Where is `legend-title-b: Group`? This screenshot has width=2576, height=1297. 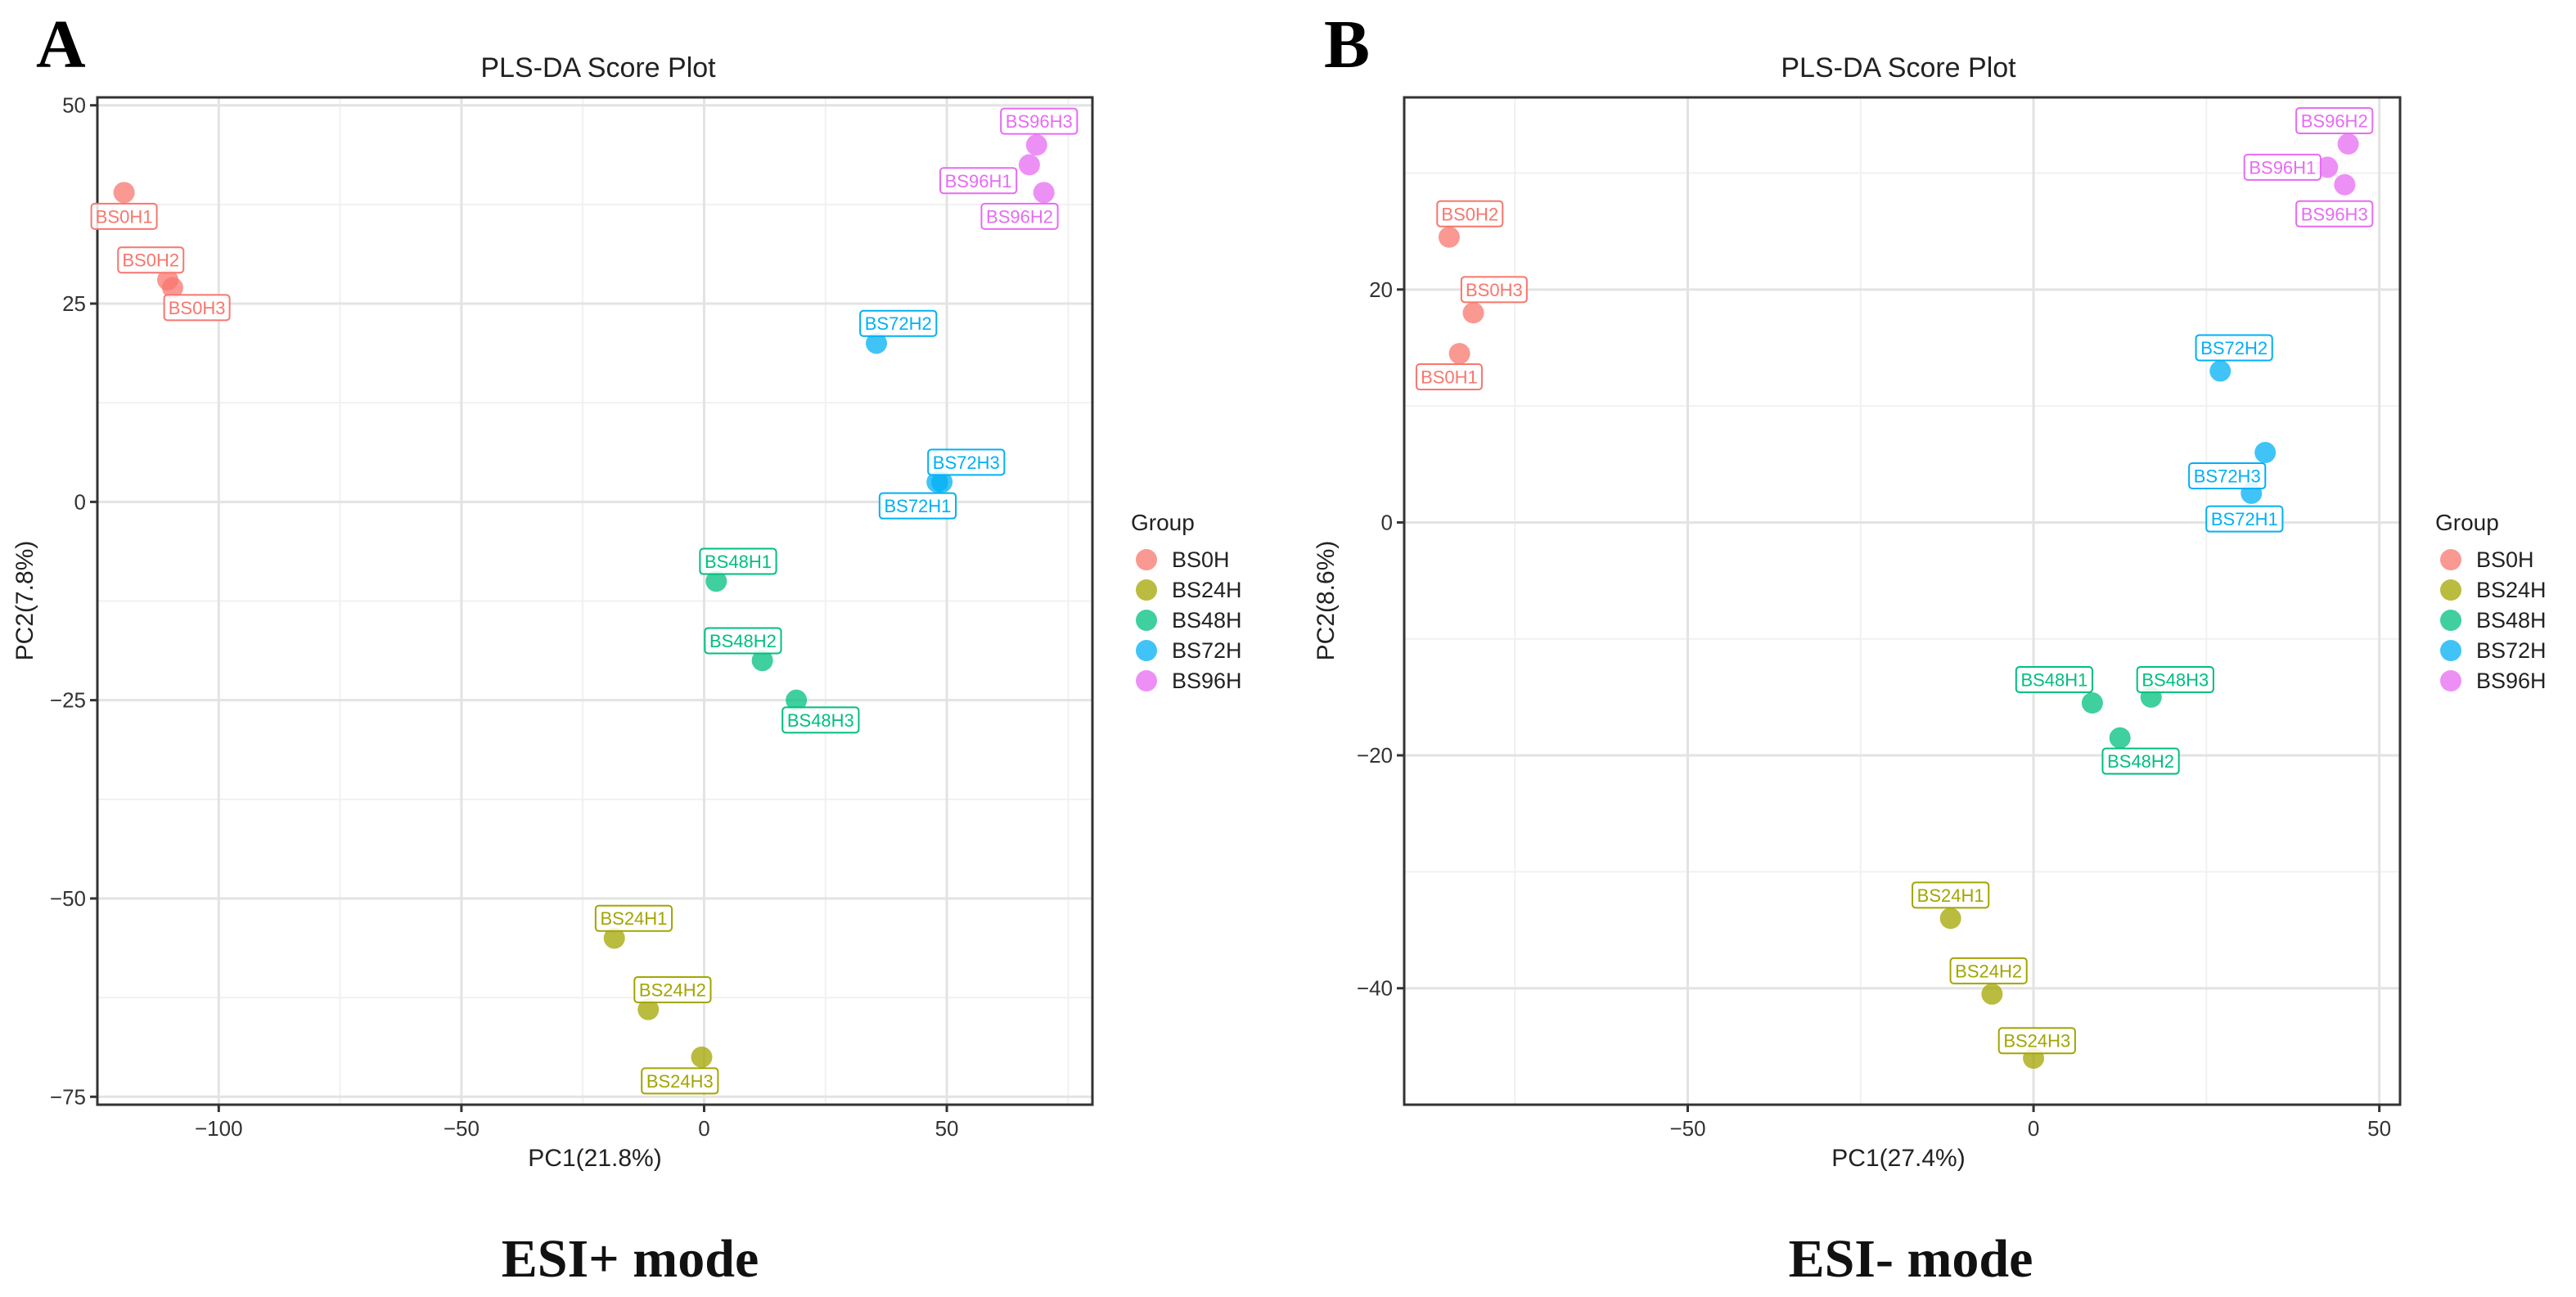
legend-title-b: Group is located at coordinates (2467, 522).